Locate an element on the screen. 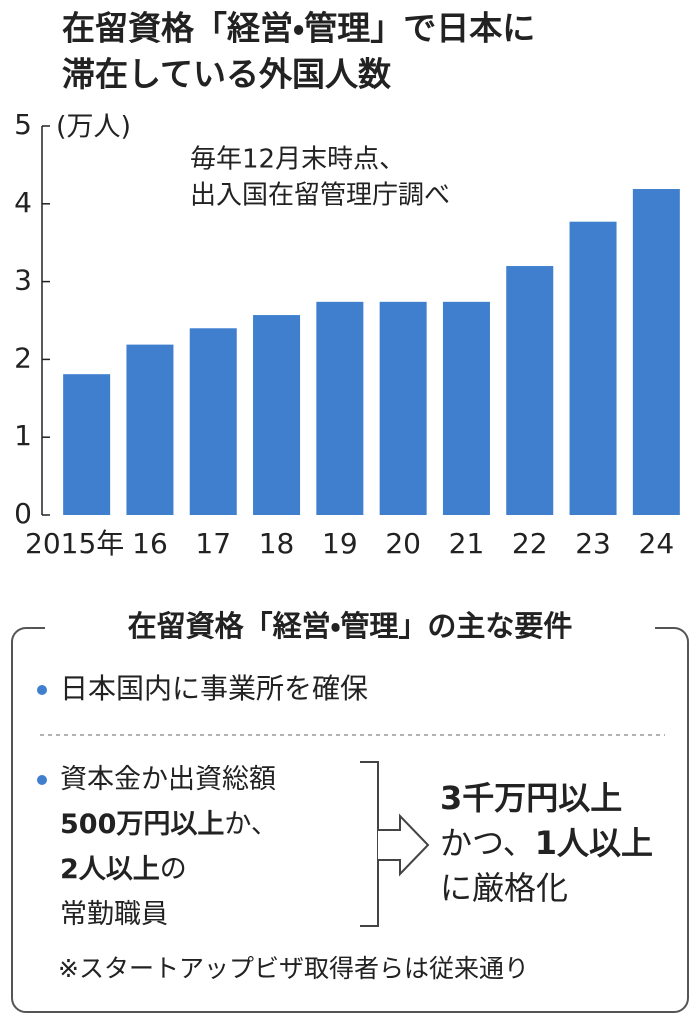  text-part: 2人以上 is located at coordinates (110, 869).